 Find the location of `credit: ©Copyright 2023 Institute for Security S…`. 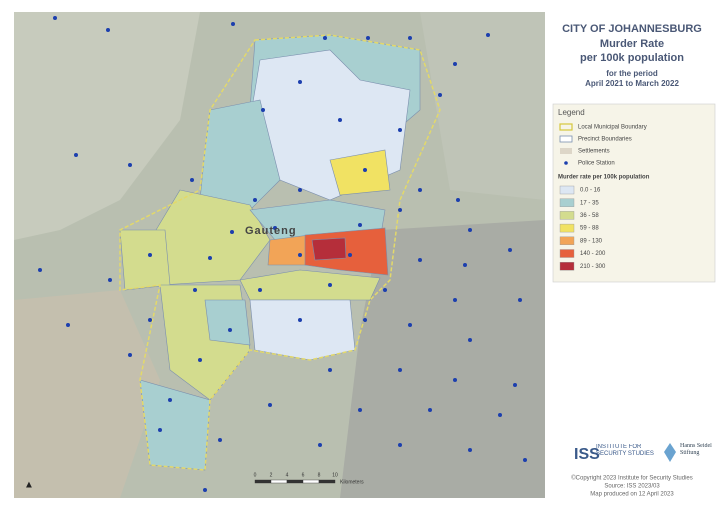

credit: ©Copyright 2023 Institute for Security S… is located at coordinates (631, 478).